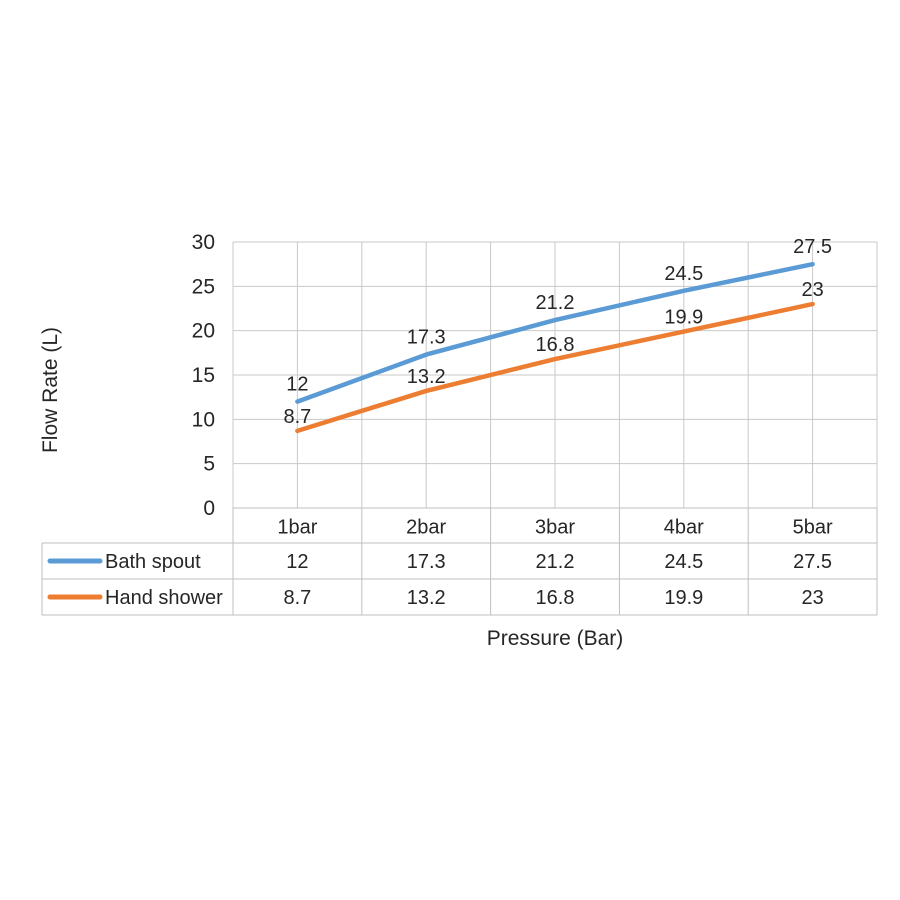 The width and height of the screenshot is (900, 900). I want to click on table-cell-value: 16.8, so click(555, 598).